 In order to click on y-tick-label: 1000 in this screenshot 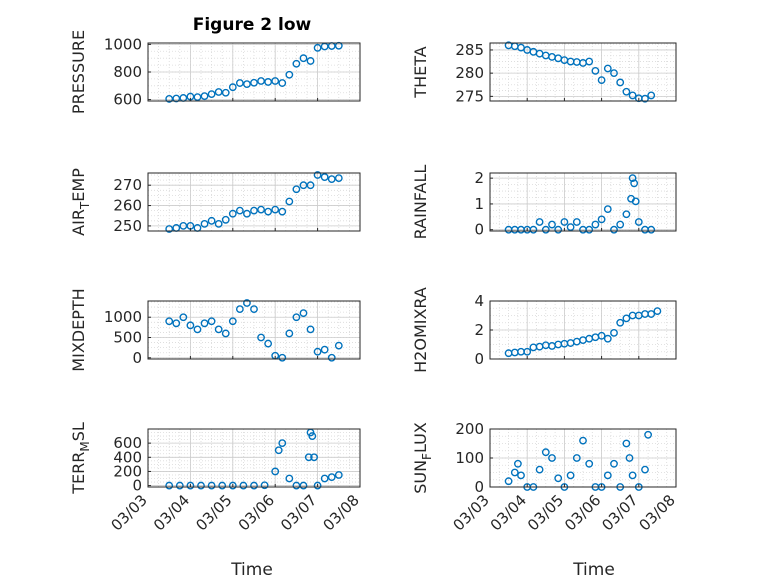, I will do `click(123, 317)`.